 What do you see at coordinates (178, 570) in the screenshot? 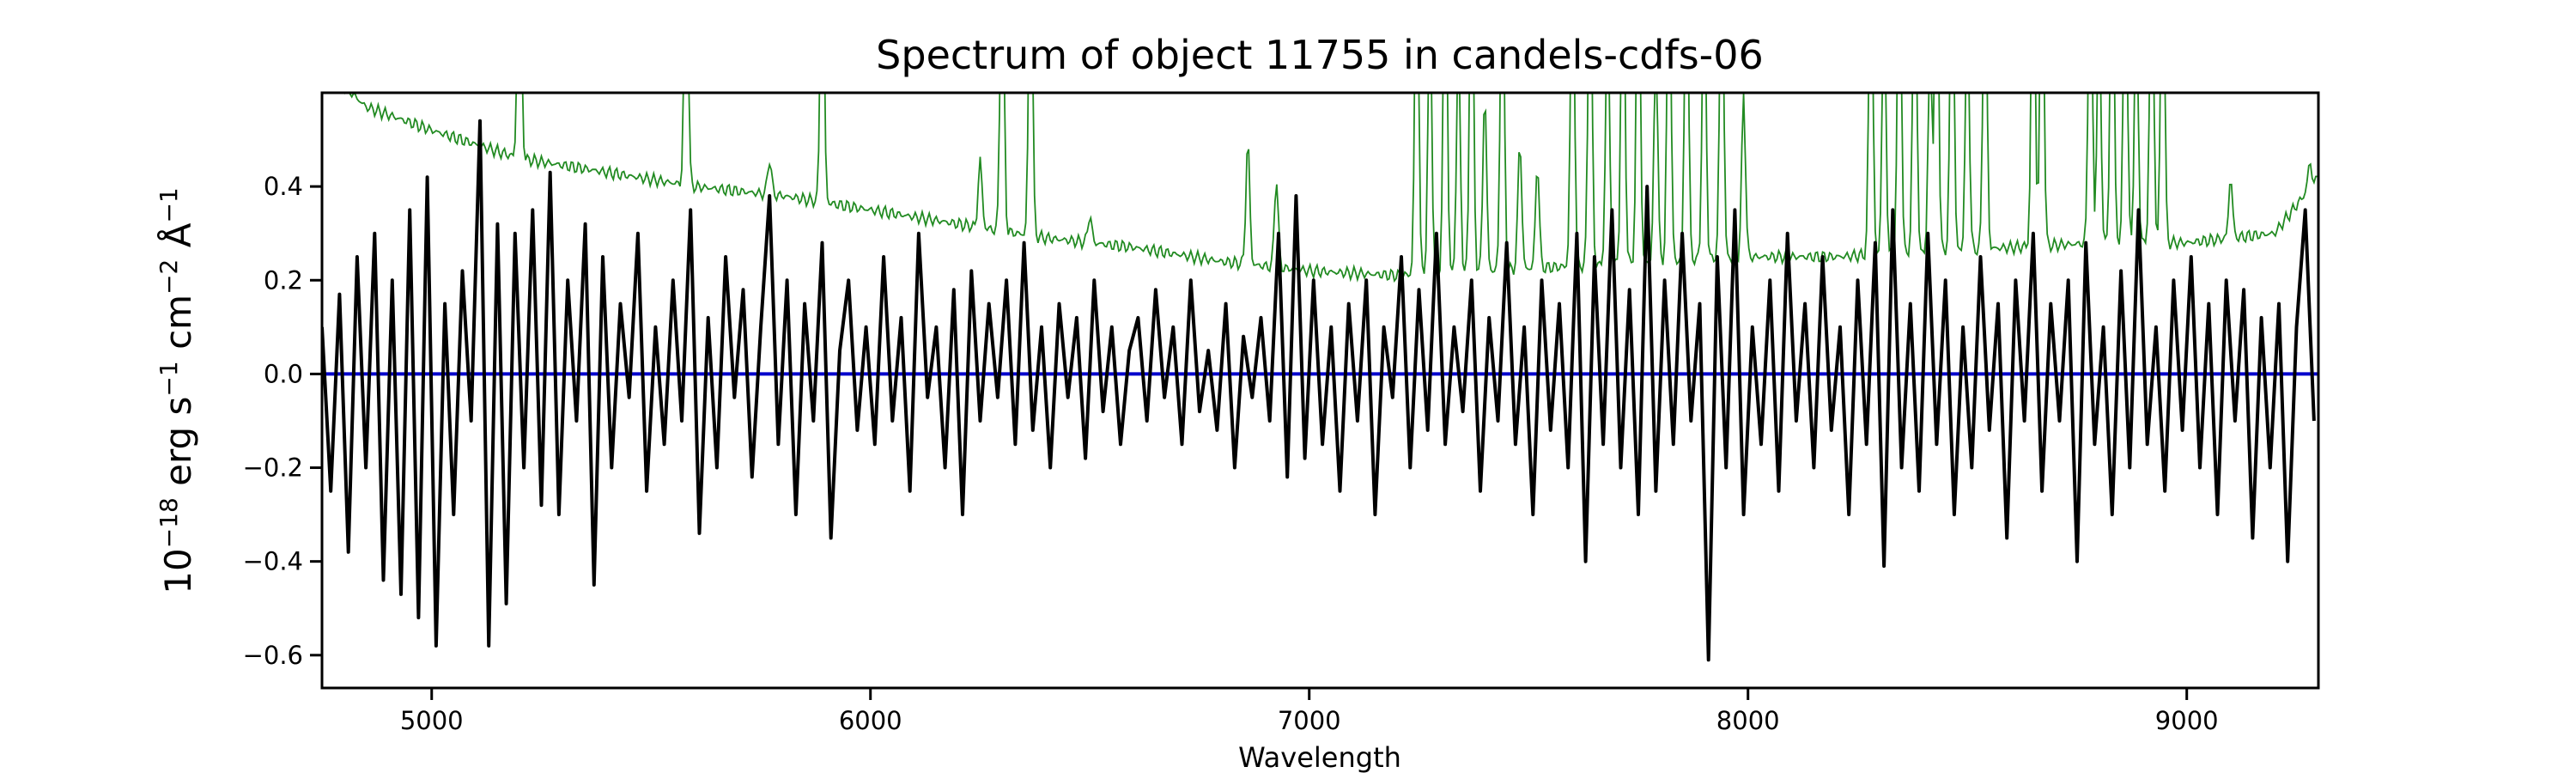
I see `ylabel-base: 10` at bounding box center [178, 570].